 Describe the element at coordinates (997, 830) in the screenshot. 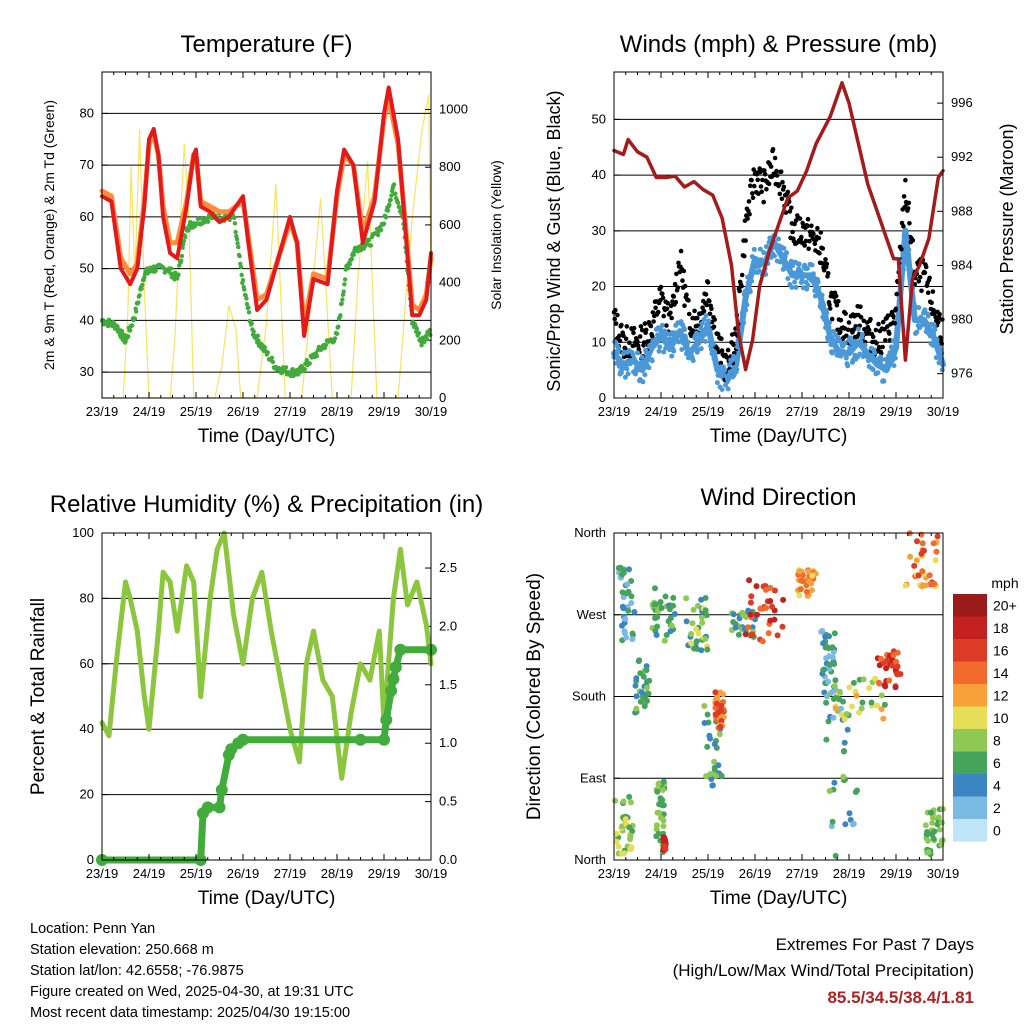

I see `legend-label: 0` at that location.